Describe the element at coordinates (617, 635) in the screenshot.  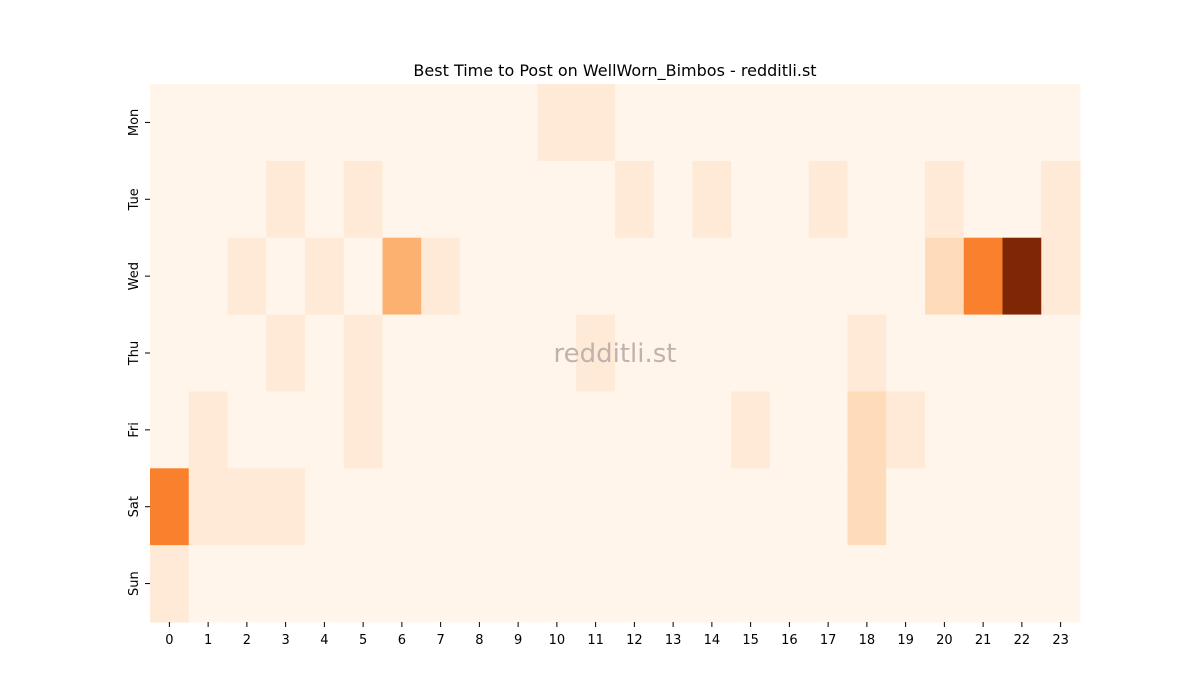
I see `x-axis-ticks: 0 1 2 3 4 5 6 7 8 9 10 11 12 13 14 15 16 17 18 19 20 21 22 23` at that location.